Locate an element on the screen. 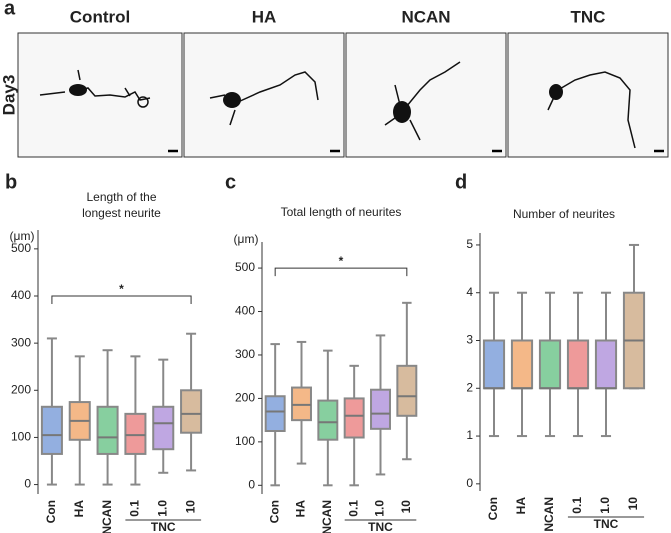  chart-title: Number of neurites is located at coordinates (564, 214).